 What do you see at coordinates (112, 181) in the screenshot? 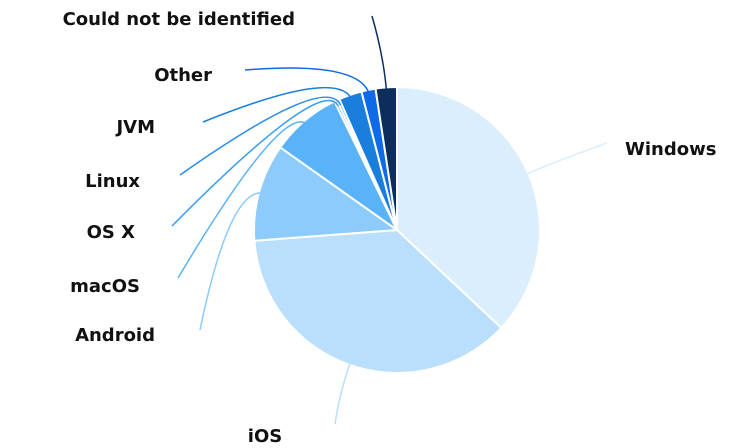
I see `slice-label: Linux` at bounding box center [112, 181].